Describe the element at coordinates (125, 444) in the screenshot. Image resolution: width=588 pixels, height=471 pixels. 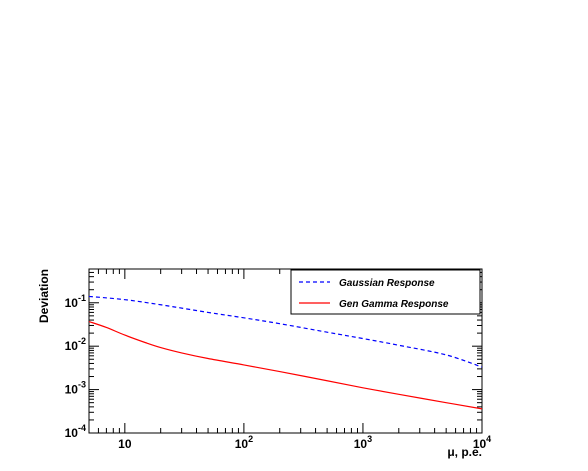
I see `x-tick-label: 10` at that location.